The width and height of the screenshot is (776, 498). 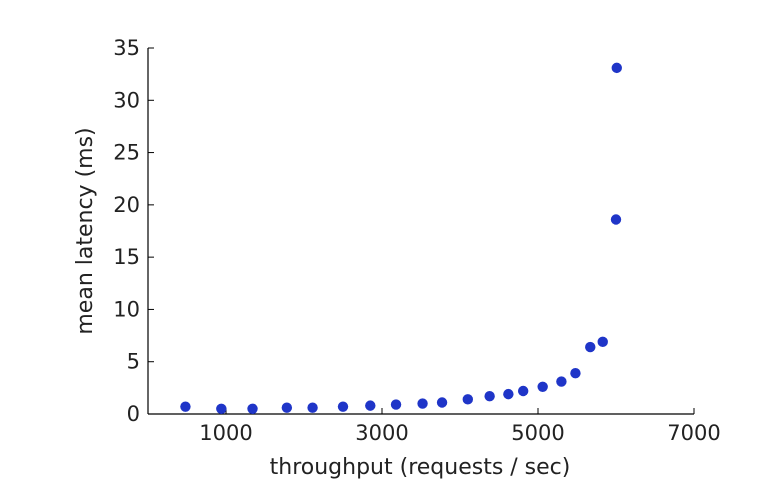 What do you see at coordinates (126, 48) in the screenshot?
I see `y-tick-label: 35` at bounding box center [126, 48].